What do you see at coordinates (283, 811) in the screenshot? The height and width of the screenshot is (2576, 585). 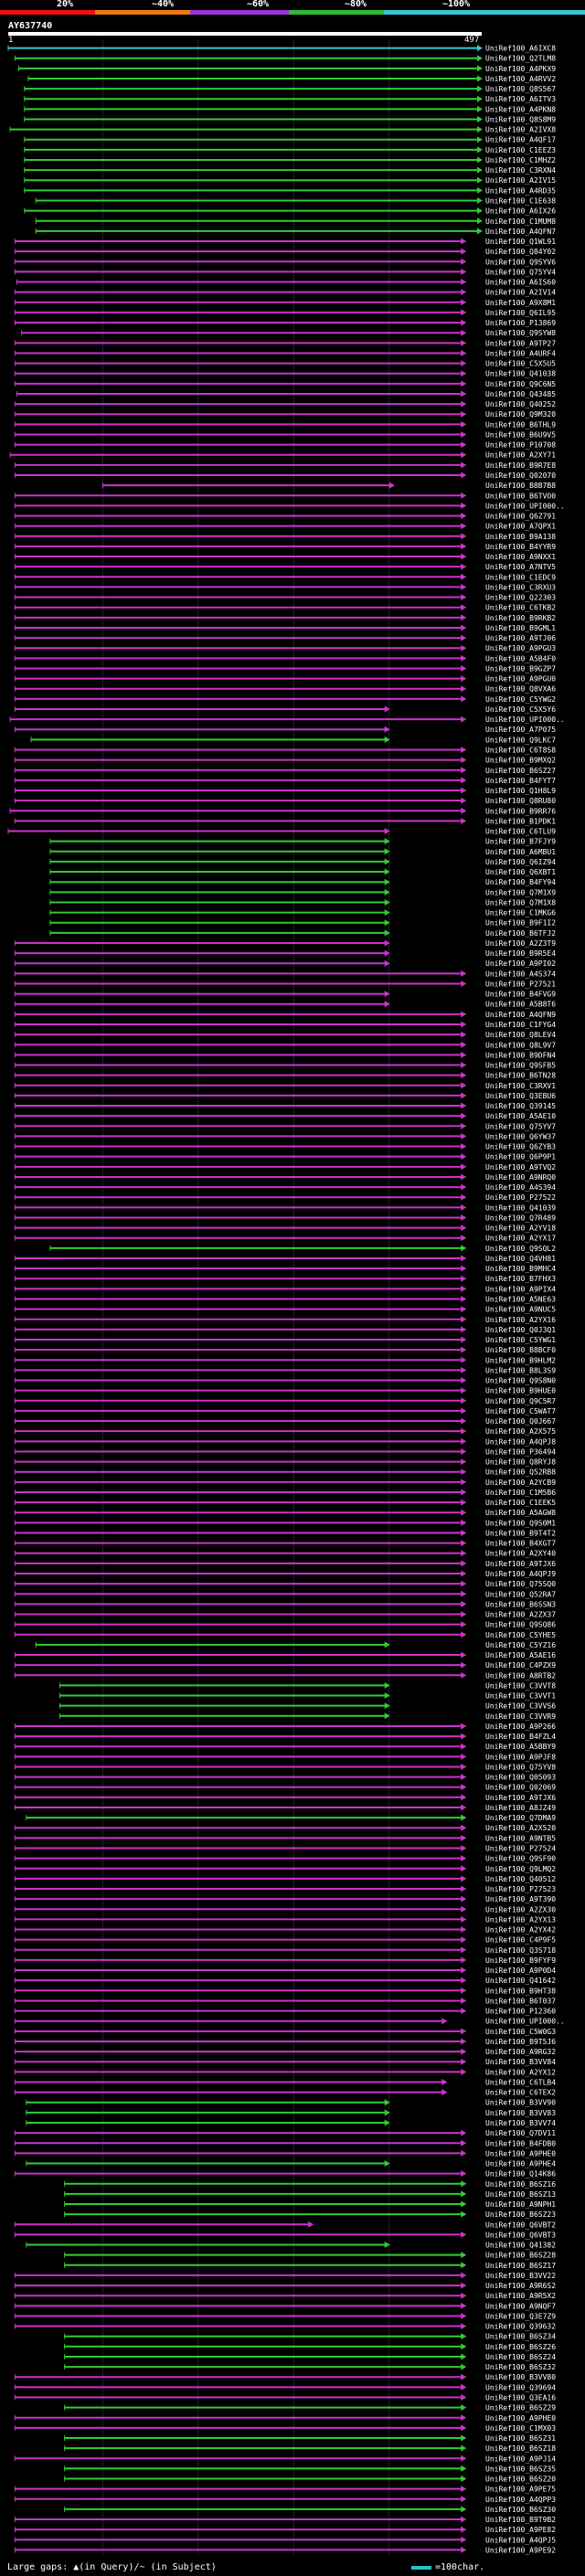 I see `hit-row: UniRef100_B9RR76` at bounding box center [283, 811].